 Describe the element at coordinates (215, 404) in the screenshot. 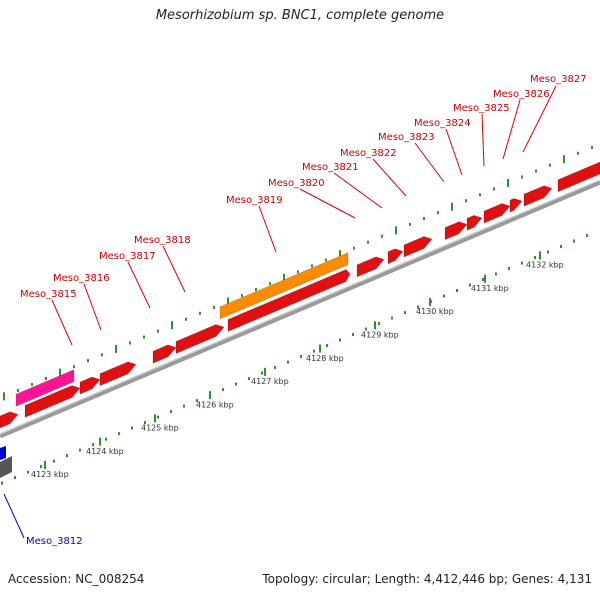

I see `scale-label: 4126 kbp` at that location.